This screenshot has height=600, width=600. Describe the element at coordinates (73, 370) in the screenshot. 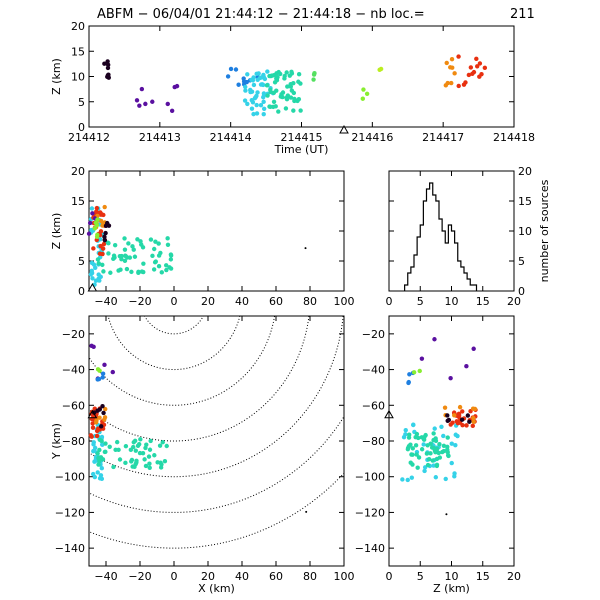

I see `plan-view-ytick-label: −40` at that location.